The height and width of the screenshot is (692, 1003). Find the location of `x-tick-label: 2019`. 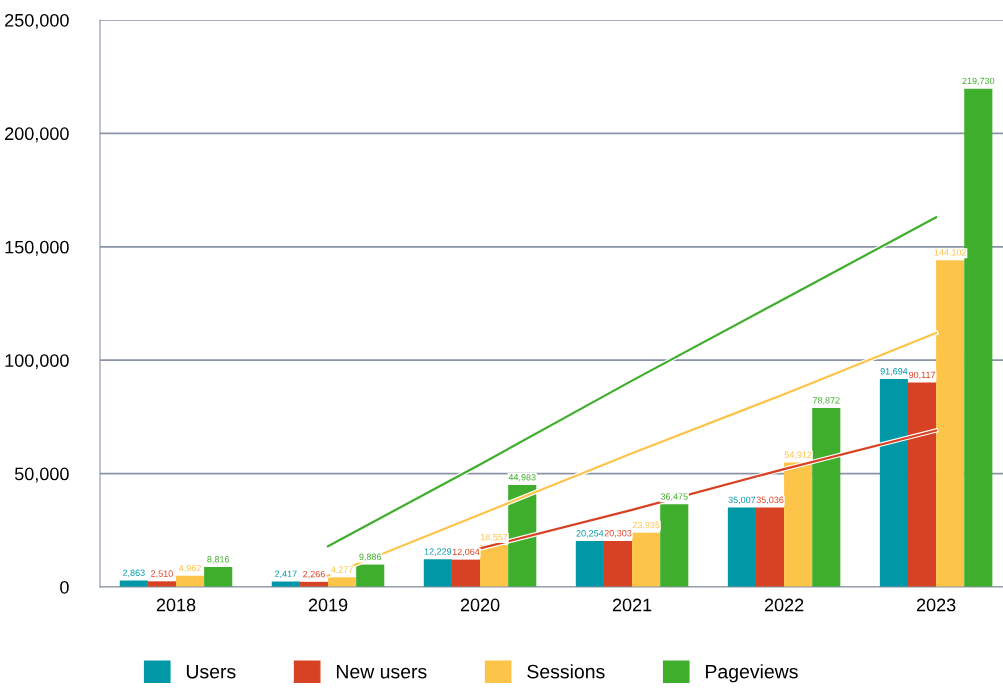

x-tick-label: 2019 is located at coordinates (328, 605).